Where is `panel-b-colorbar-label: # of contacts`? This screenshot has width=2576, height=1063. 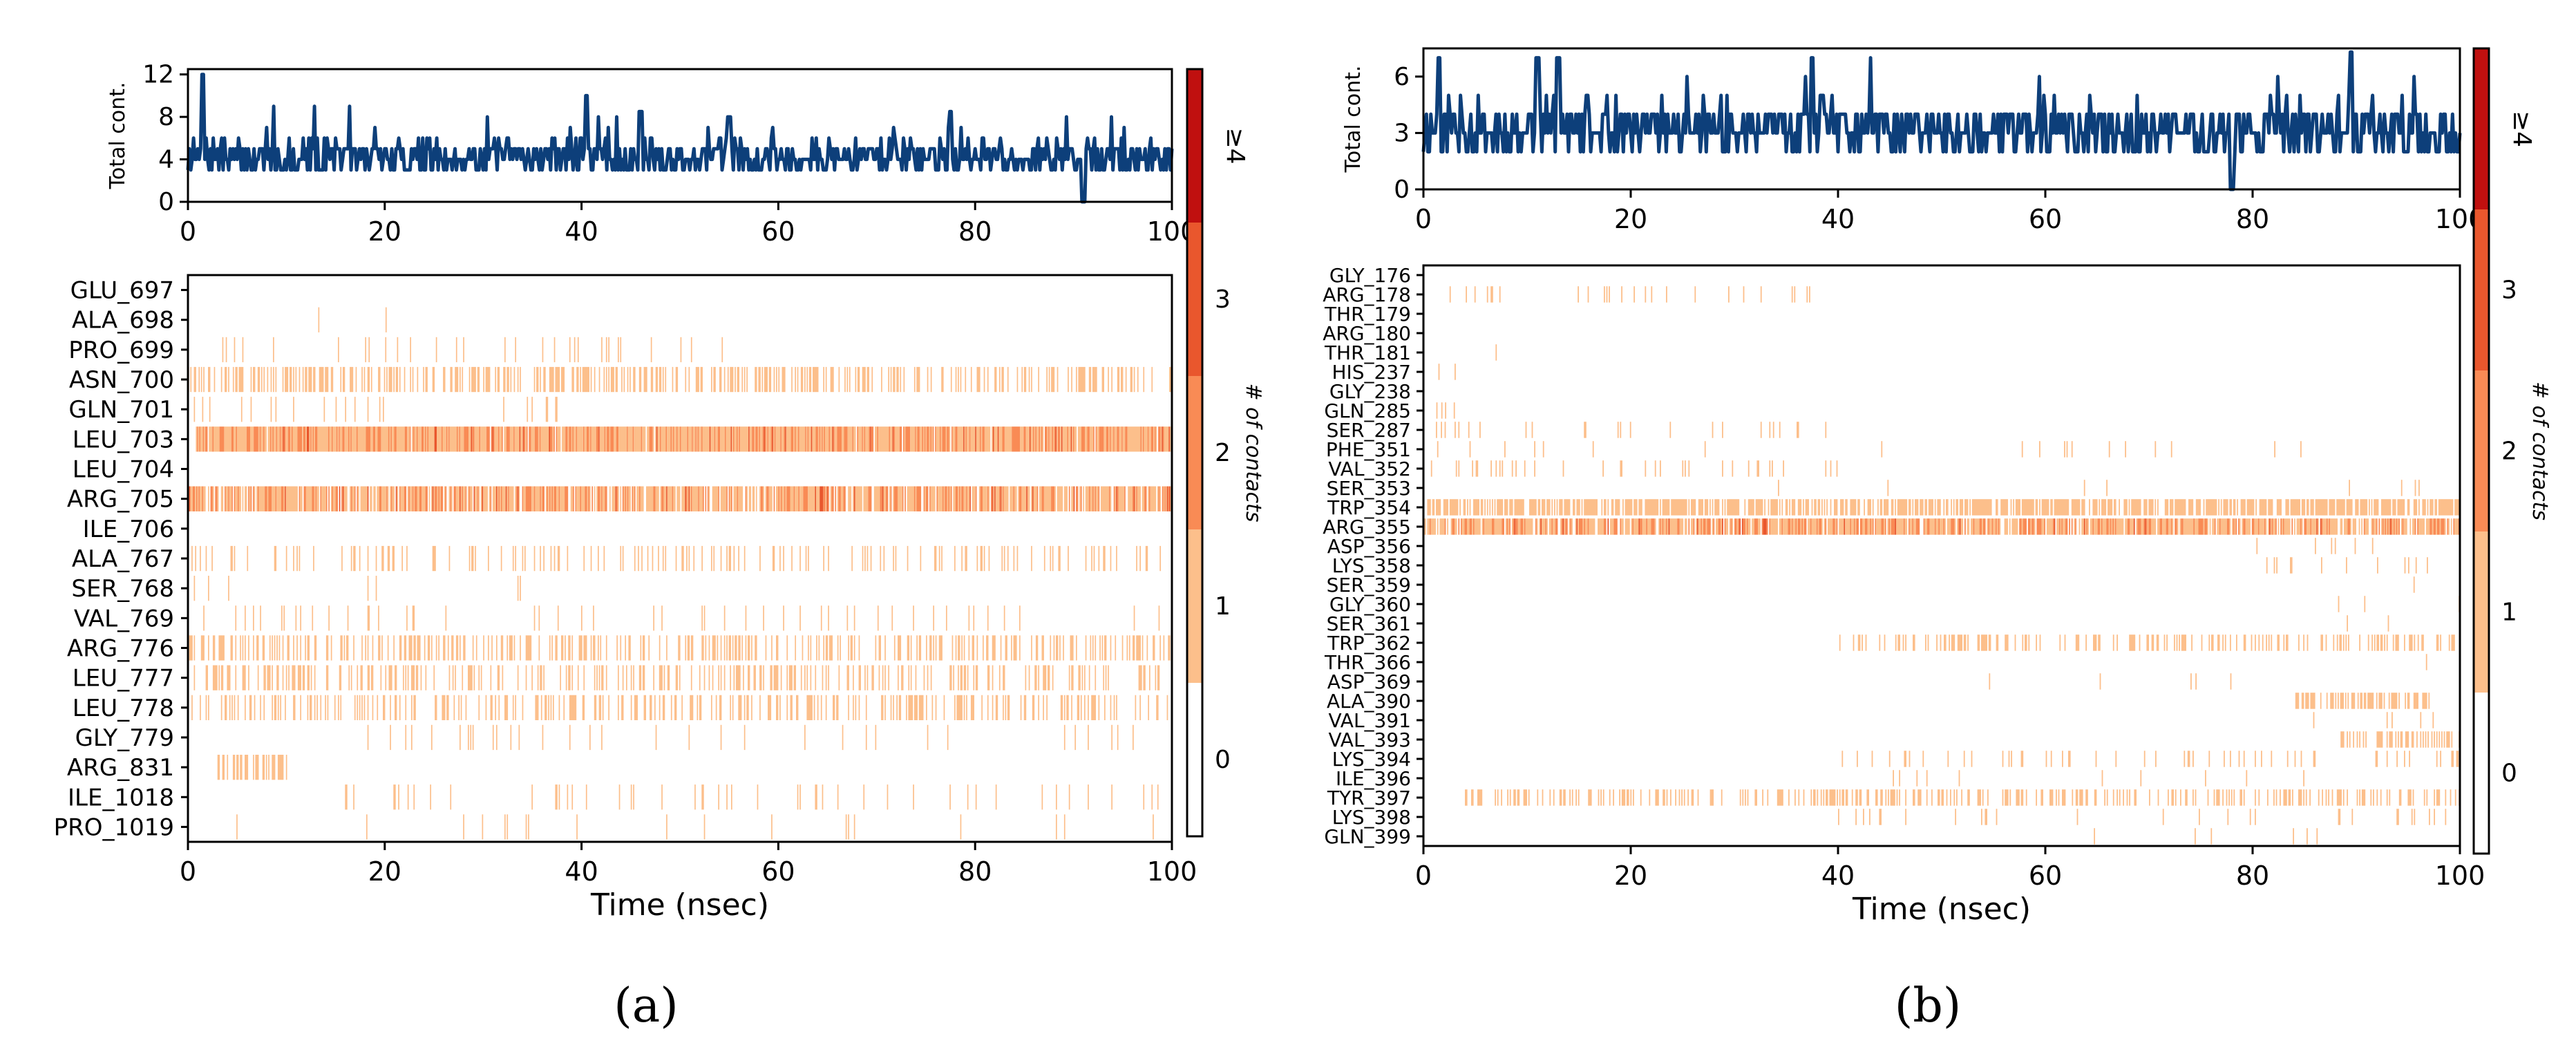 panel-b-colorbar-label: # of contacts is located at coordinates (2540, 451).